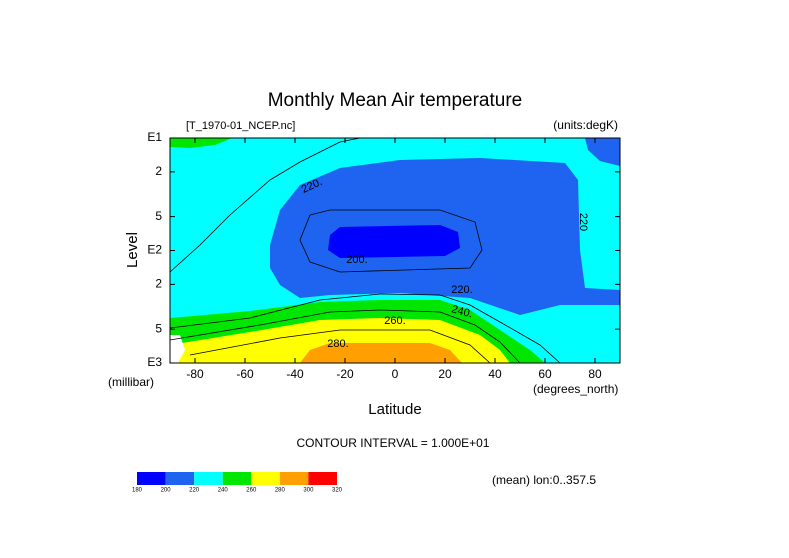 The image size is (789, 558). I want to click on x-axis-label: Latitude, so click(394, 409).